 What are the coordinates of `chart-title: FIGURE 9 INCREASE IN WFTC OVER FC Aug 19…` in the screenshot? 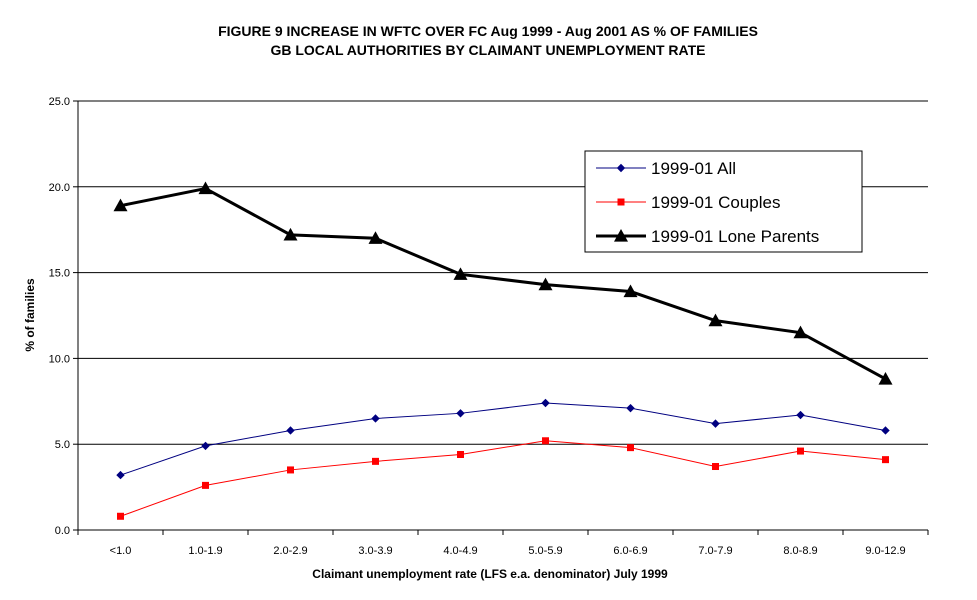 It's located at (488, 31).